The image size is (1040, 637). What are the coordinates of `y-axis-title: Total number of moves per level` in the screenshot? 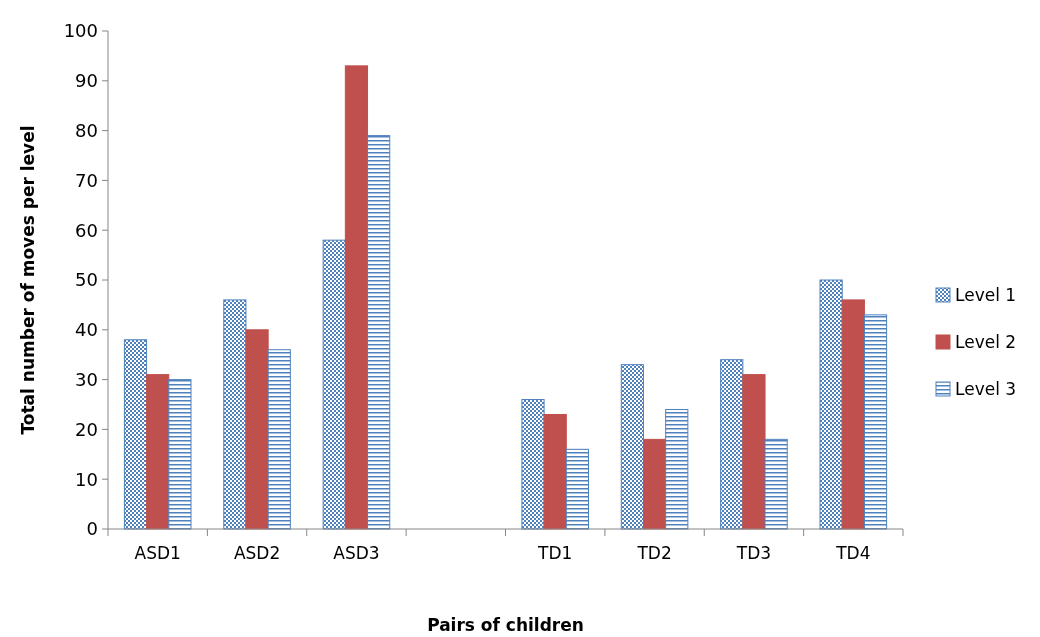 It's located at (28, 280).